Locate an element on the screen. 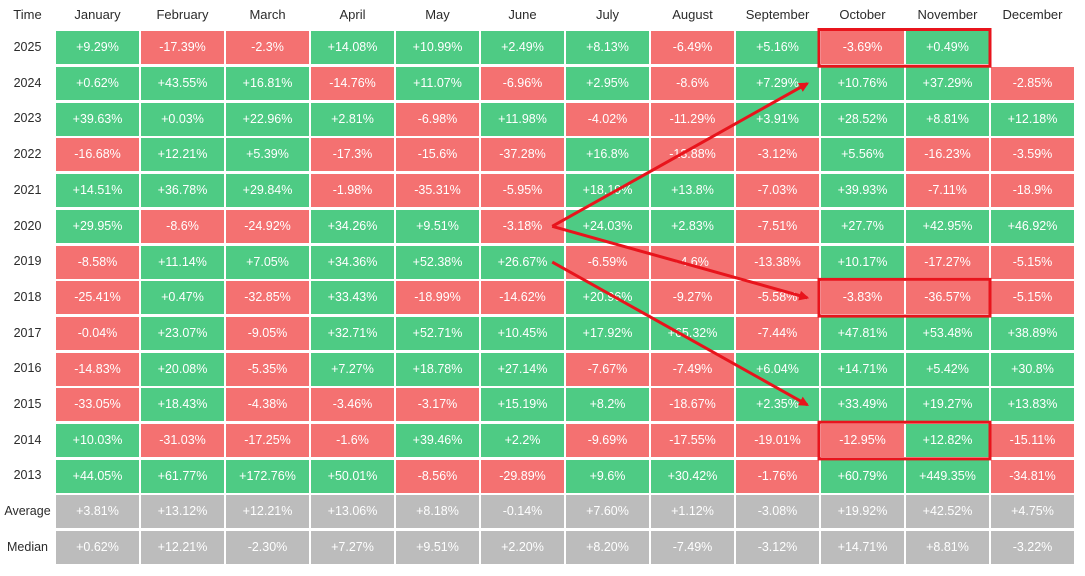  cell-2019-august: -4.6% is located at coordinates (692, 262).